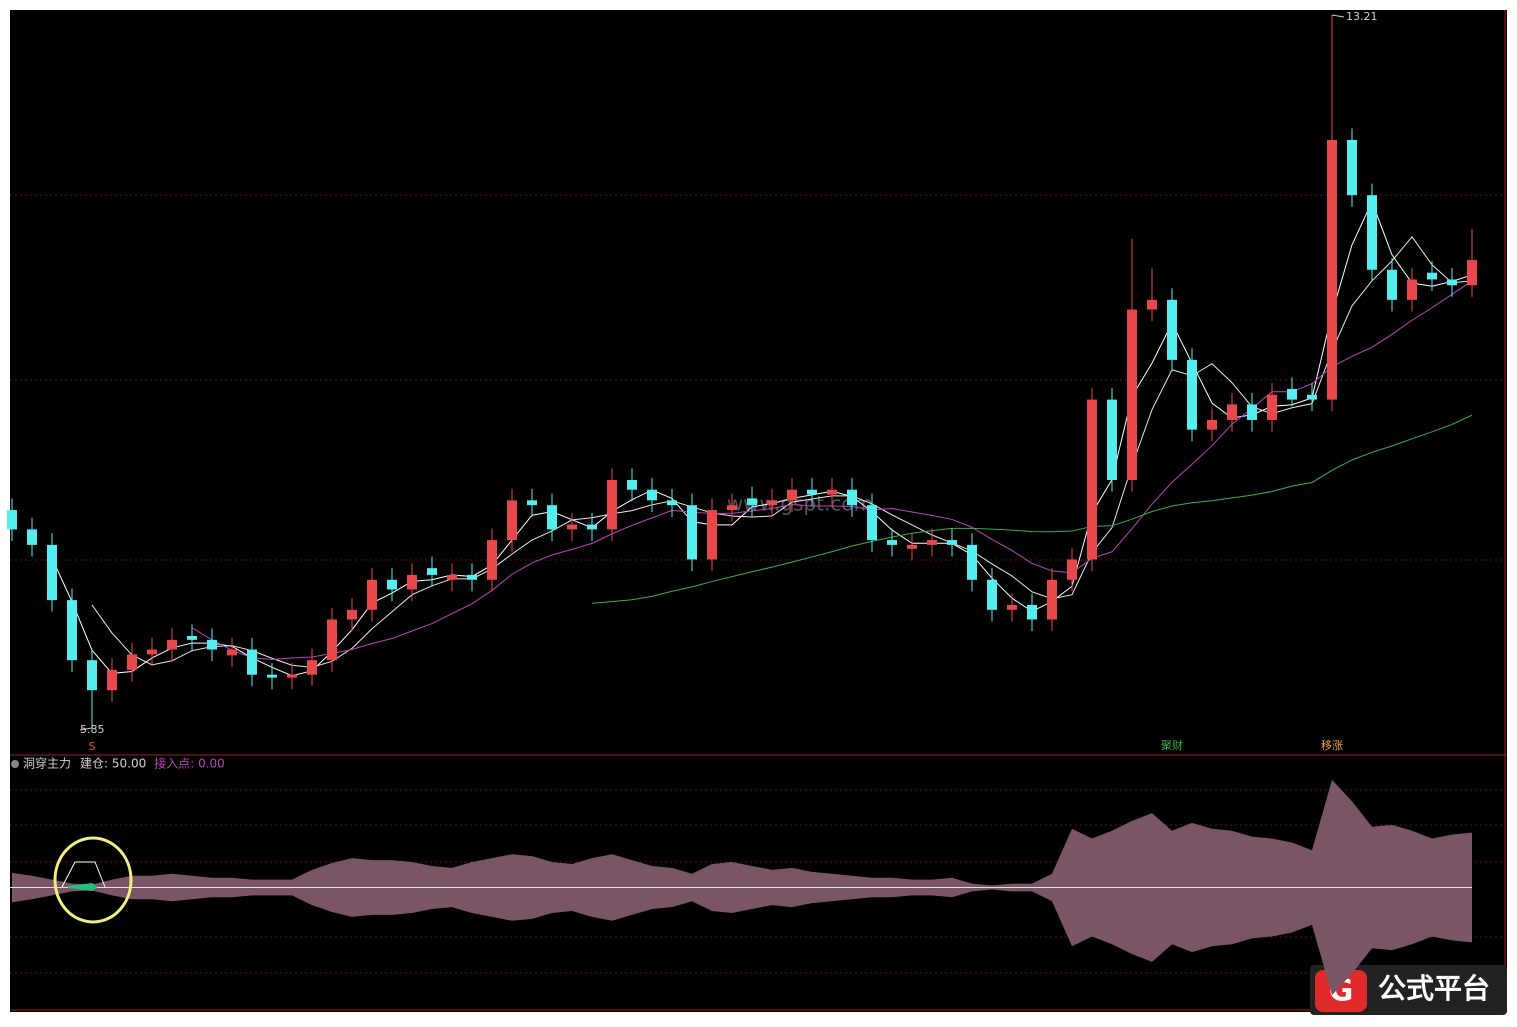 Image resolution: width=1517 pixels, height=1027 pixels. What do you see at coordinates (47, 763) in the screenshot?
I see `indicator-name: 洞穿主力` at bounding box center [47, 763].